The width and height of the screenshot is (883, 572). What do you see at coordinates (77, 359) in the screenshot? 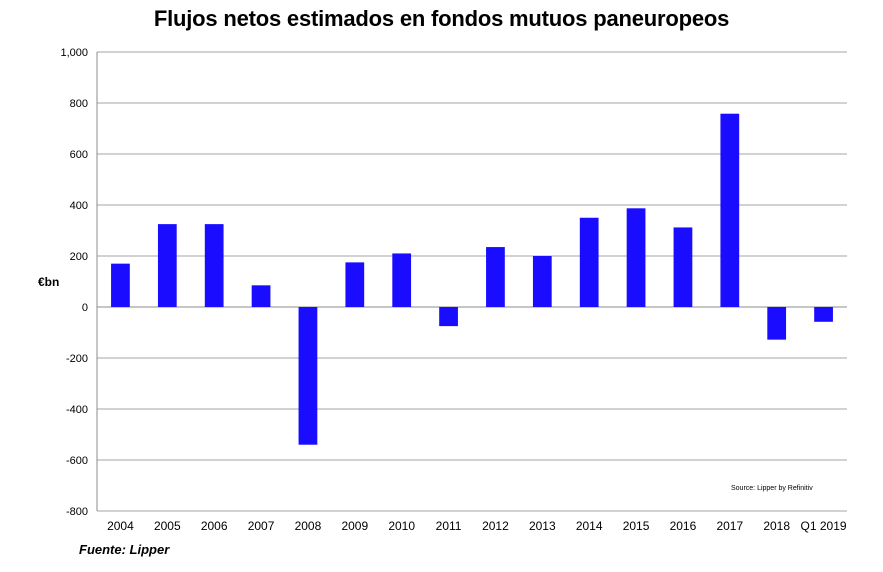
I see `y-tick-label: -200` at bounding box center [77, 359].